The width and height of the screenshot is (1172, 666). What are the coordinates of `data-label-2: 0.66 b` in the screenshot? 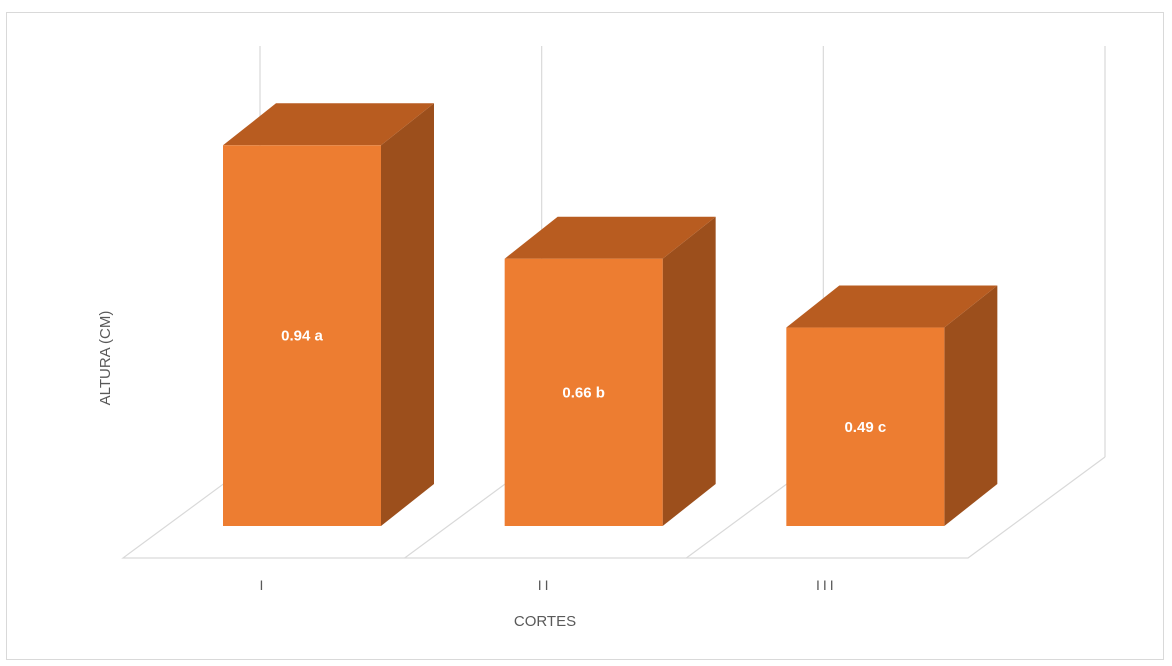 It's located at (583, 392).